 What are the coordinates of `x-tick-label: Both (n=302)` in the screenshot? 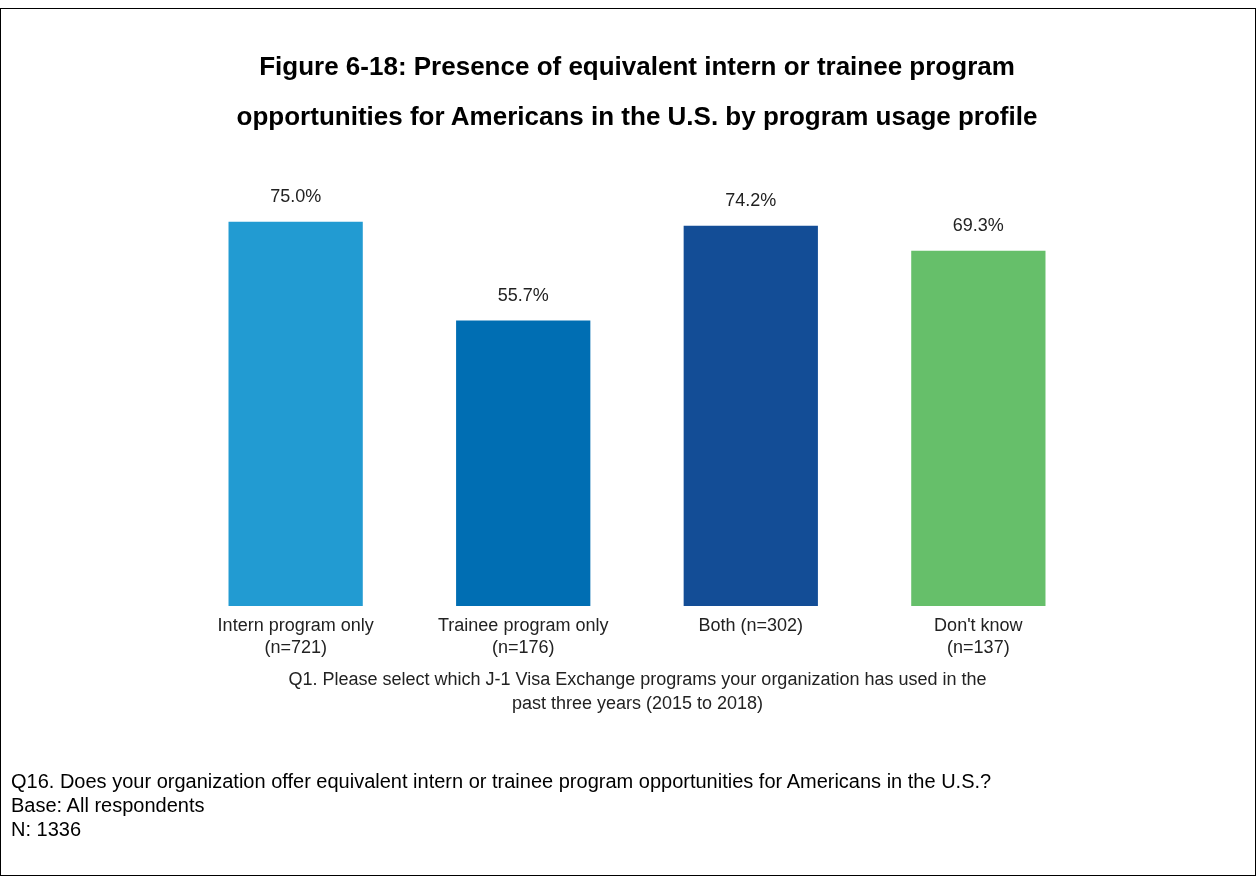 It's located at (751, 624).